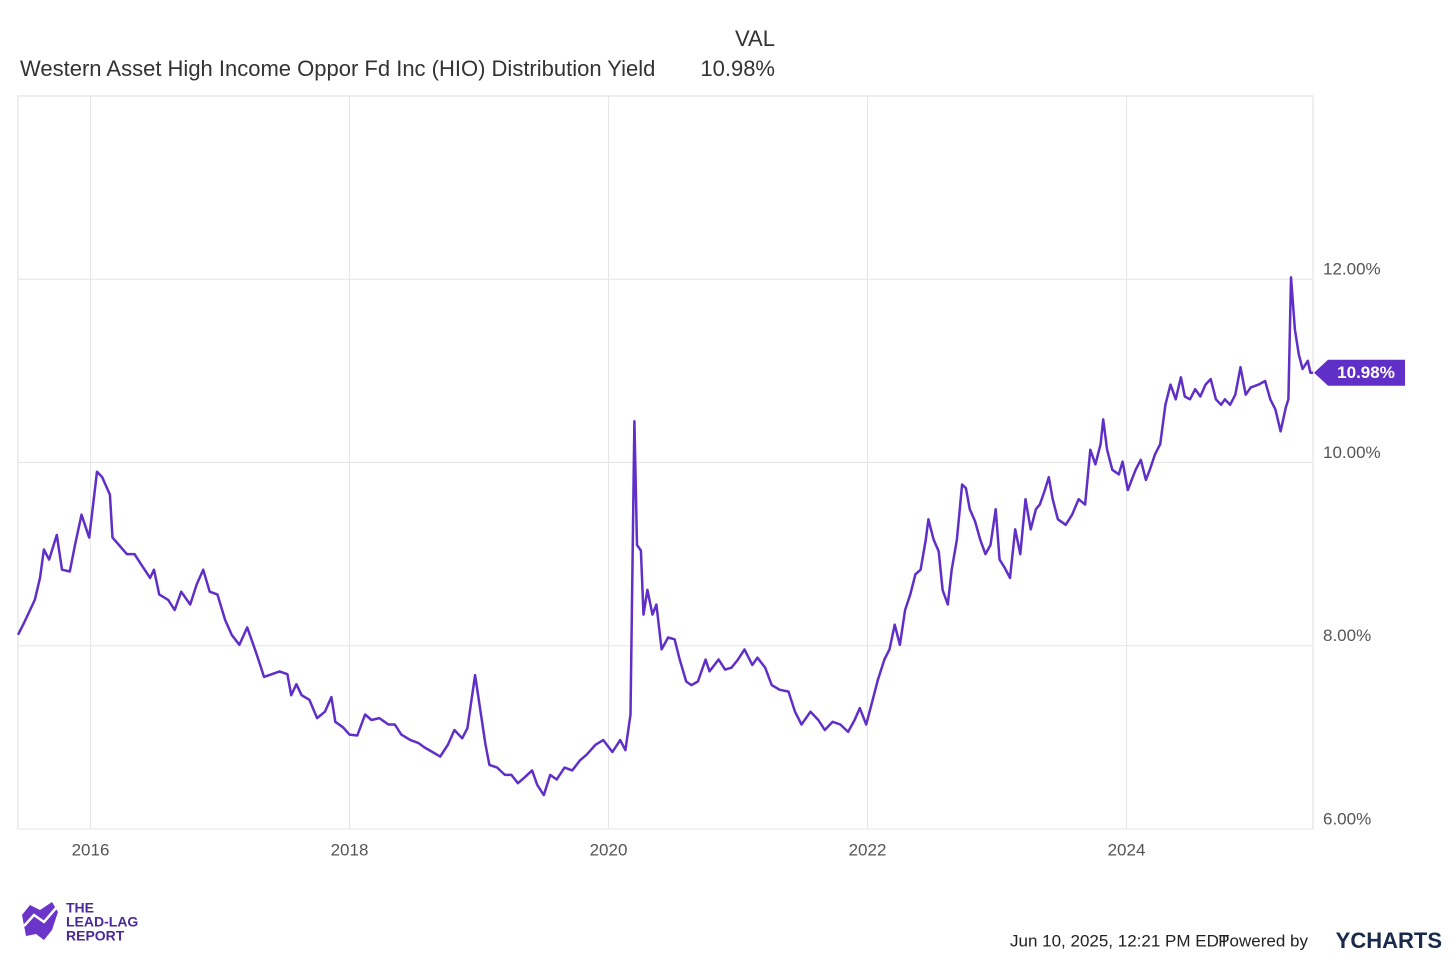 Image resolution: width=1456 pixels, height=964 pixels. I want to click on current-value: 10.98%, so click(737, 68).